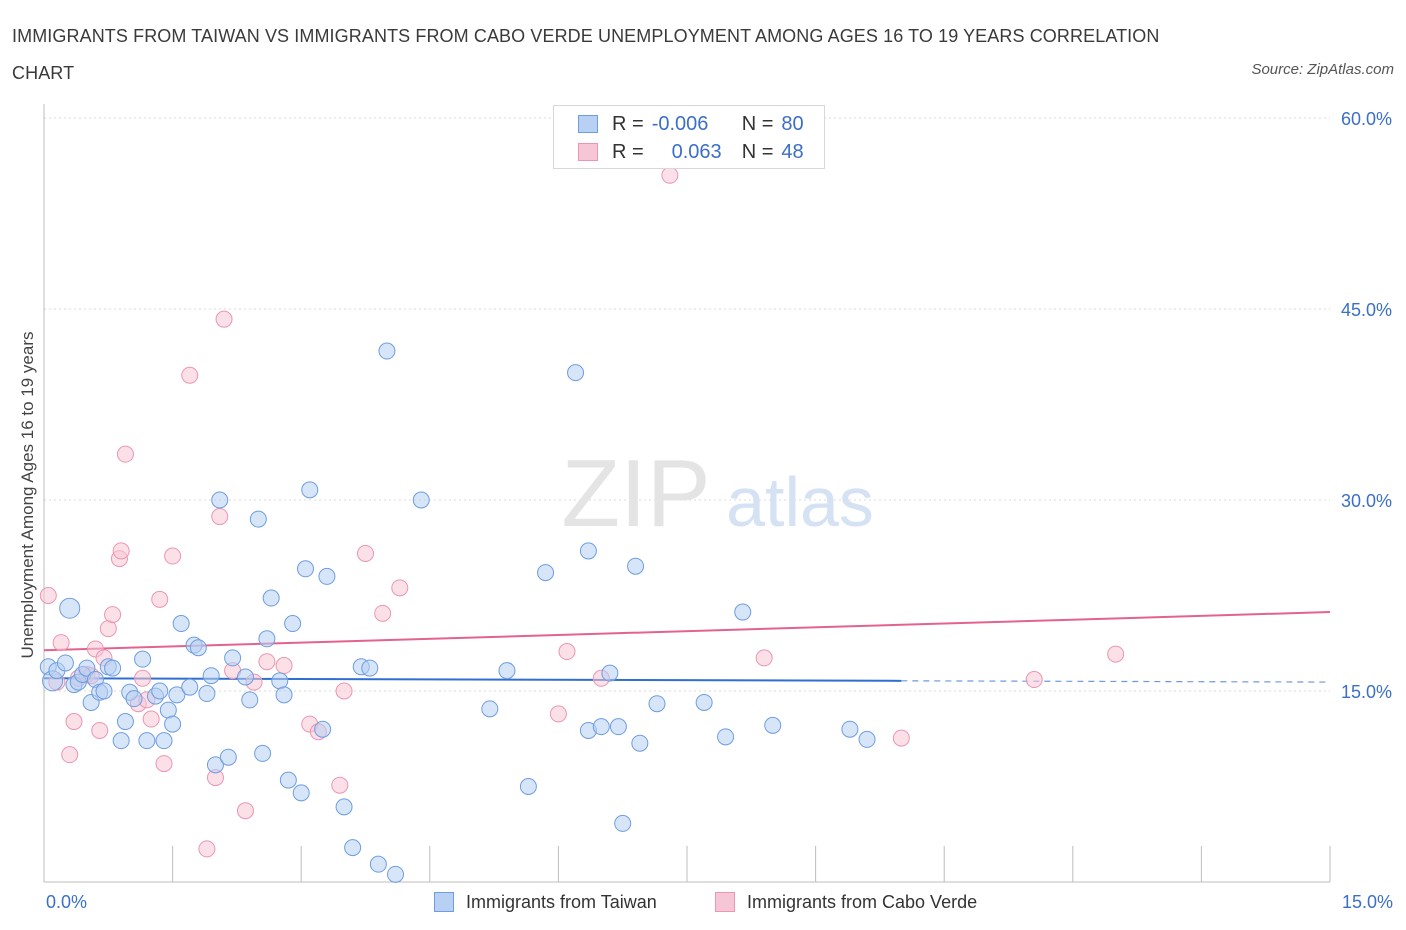 This screenshot has height=930, width=1406. Describe the element at coordinates (862, 901) in the screenshot. I see `cabo-verde-legend-label: Immigrants from Cabo Verde` at that location.